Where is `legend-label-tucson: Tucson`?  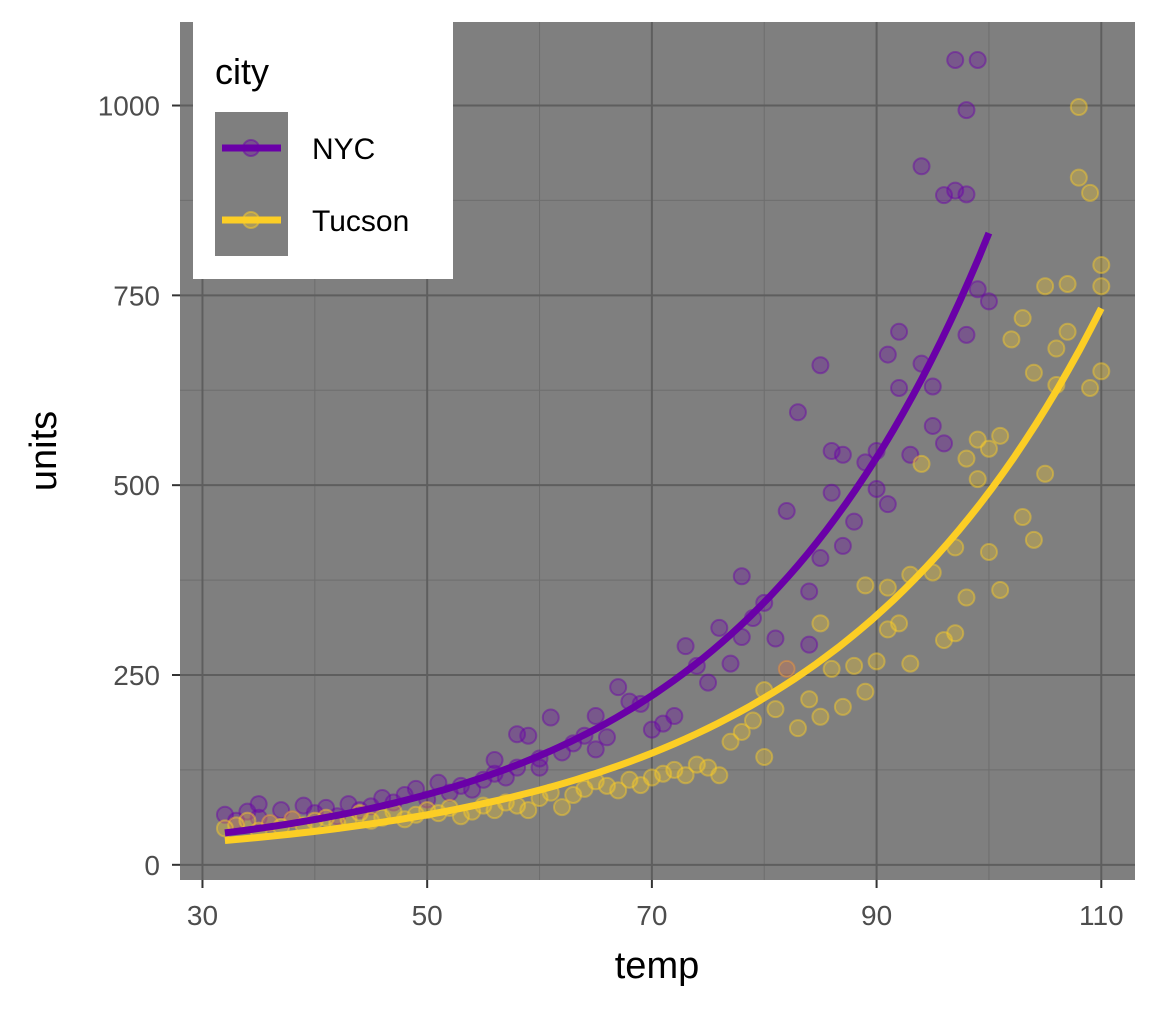 legend-label-tucson: Tucson is located at coordinates (360, 221).